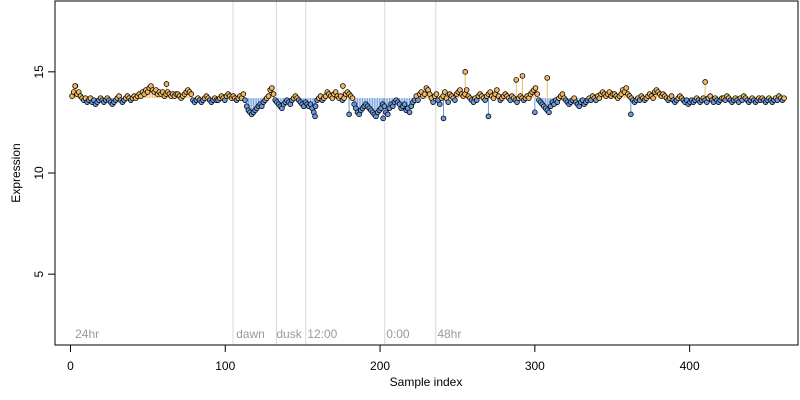 The image size is (800, 400). Describe the element at coordinates (383, 358) in the screenshot. I see `x-axis: 0 100 200 300 400` at that location.